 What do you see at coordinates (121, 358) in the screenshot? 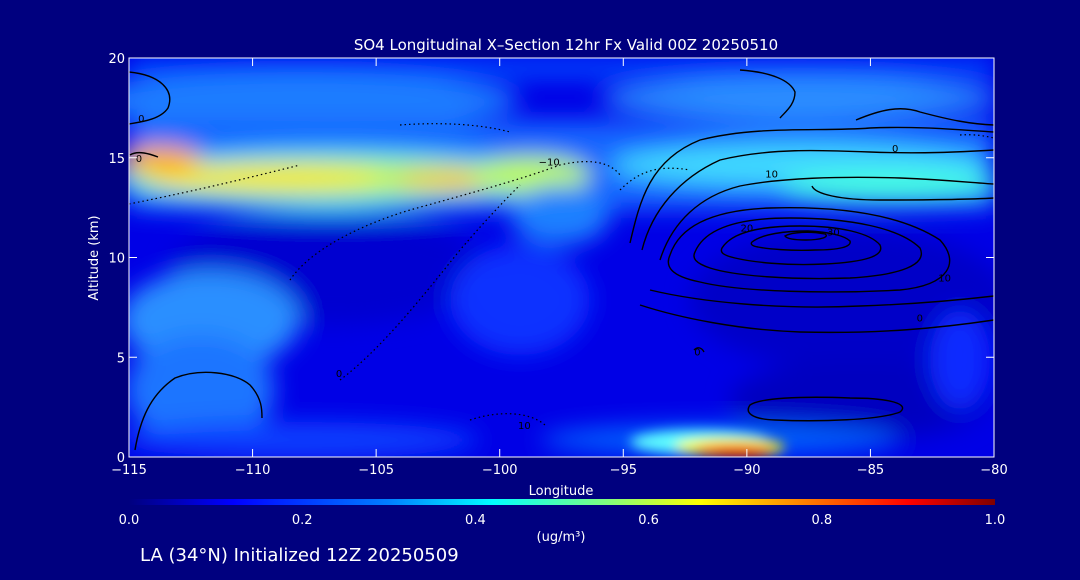
I see `y-tick-label: 5` at bounding box center [121, 358].